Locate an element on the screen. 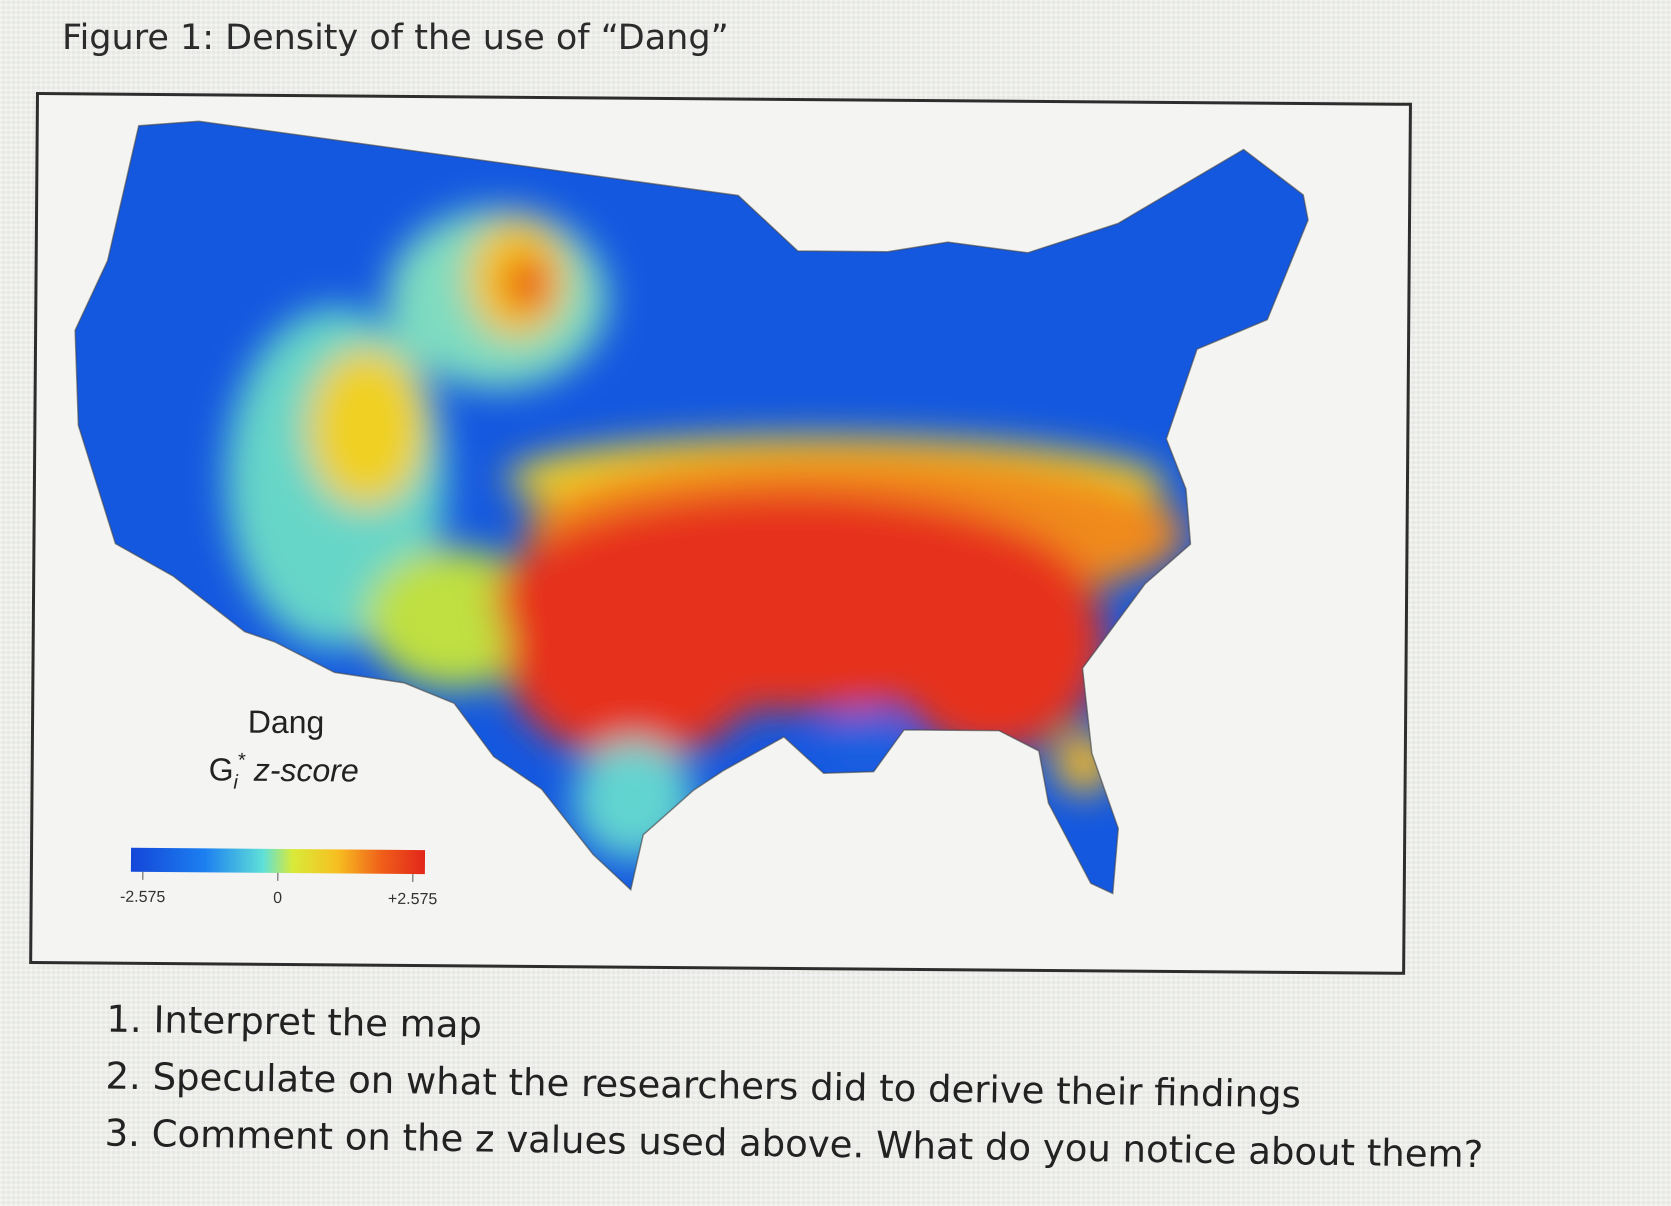  legend-subtitle: Gi* z-score is located at coordinates (283, 771).